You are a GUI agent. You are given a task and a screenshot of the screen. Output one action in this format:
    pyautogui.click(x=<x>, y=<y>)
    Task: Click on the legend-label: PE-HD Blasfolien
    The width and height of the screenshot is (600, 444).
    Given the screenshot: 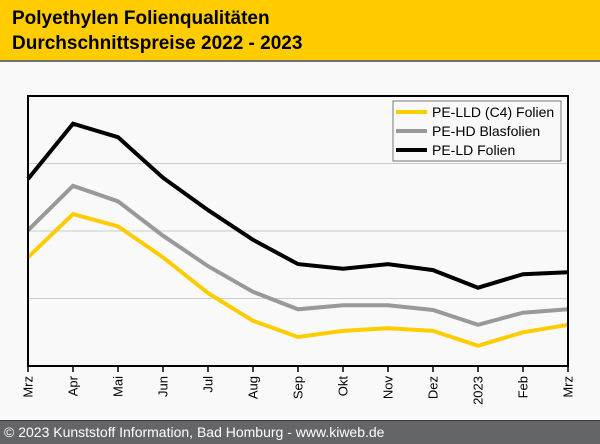 What is the action you would take?
    pyautogui.click(x=486, y=131)
    